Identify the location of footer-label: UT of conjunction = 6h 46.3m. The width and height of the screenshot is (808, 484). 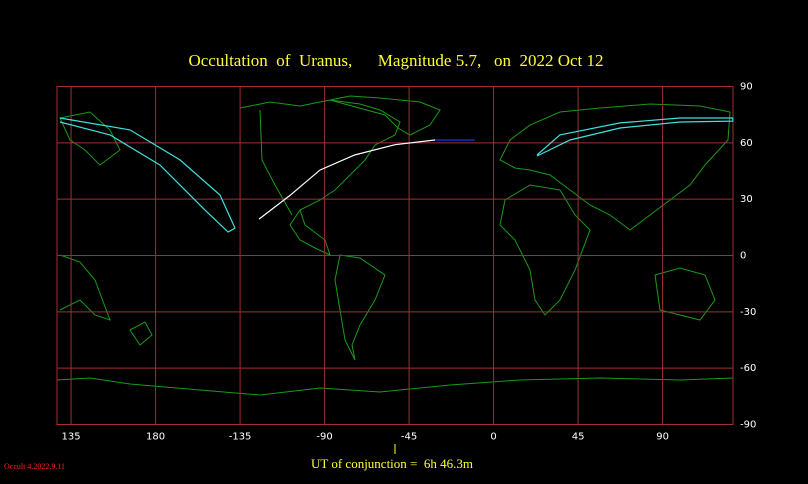
(392, 463).